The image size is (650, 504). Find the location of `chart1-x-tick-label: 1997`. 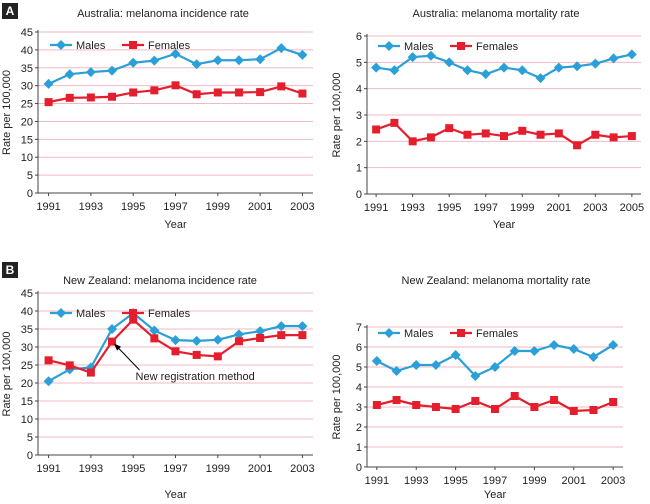

chart1-x-tick-label: 1997 is located at coordinates (175, 207).